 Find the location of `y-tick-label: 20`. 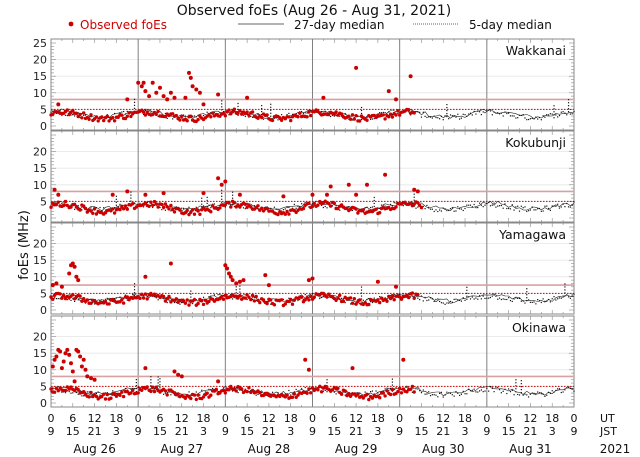

y-tick-label: 20 is located at coordinates (40, 244).